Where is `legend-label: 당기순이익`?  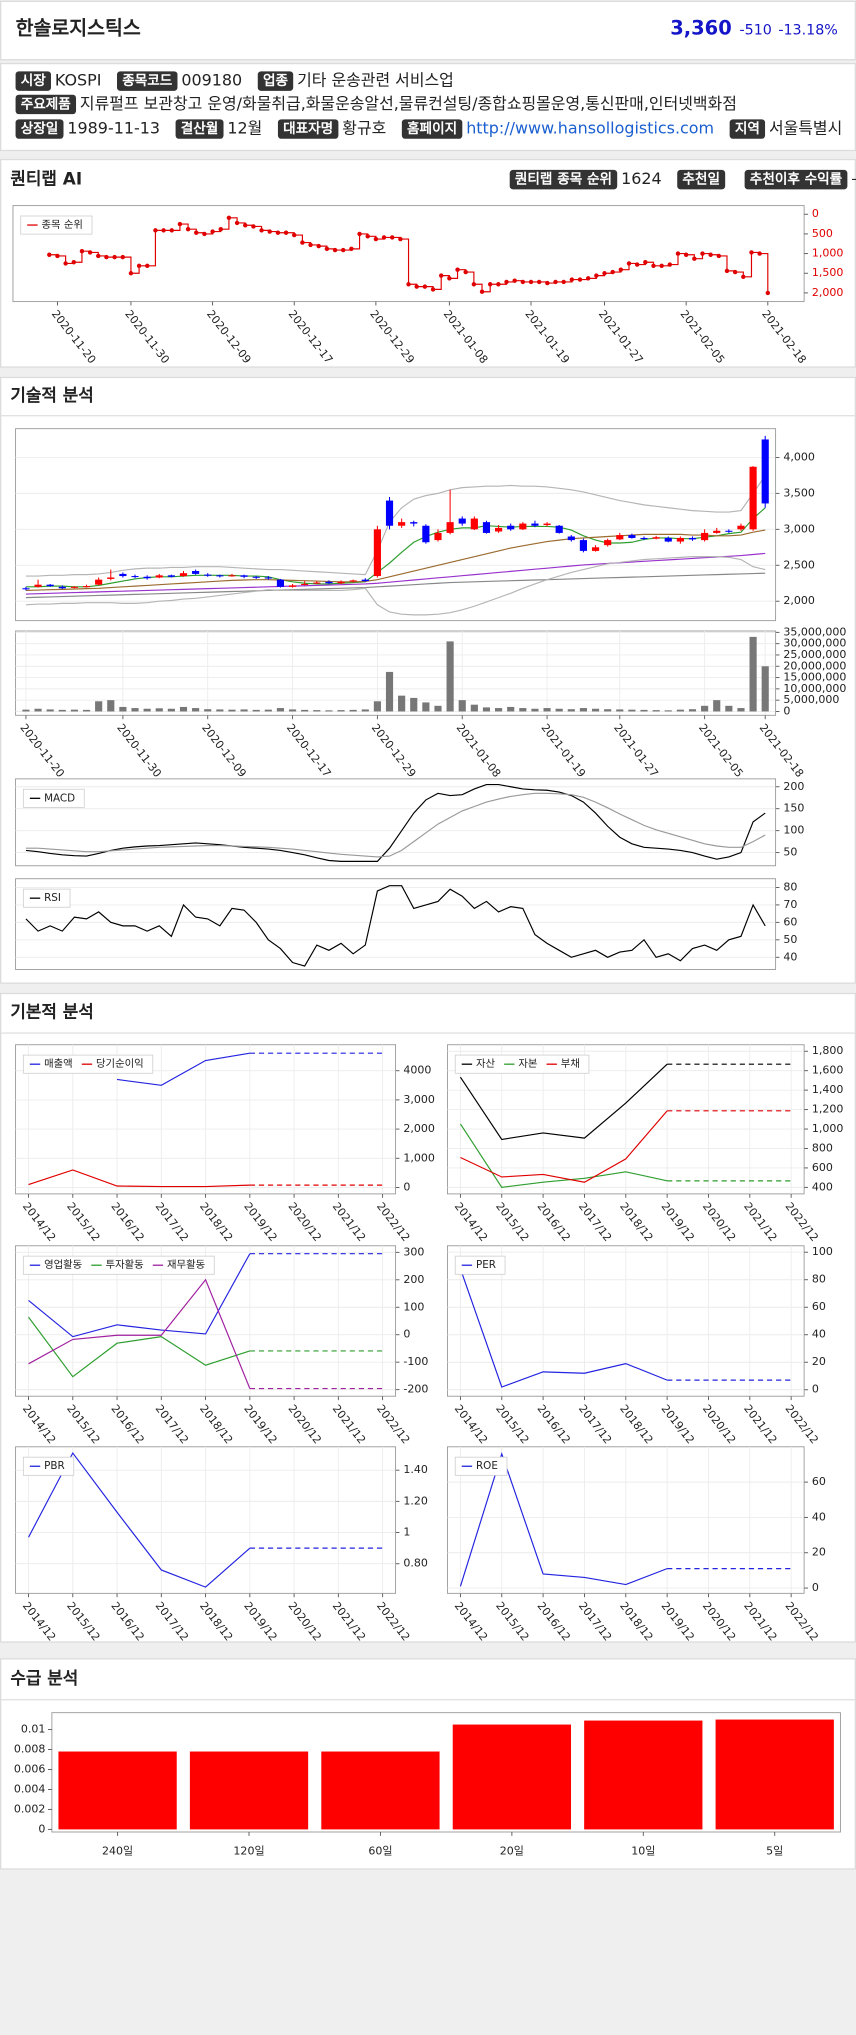
legend-label: 당기순이익 is located at coordinates (120, 1064).